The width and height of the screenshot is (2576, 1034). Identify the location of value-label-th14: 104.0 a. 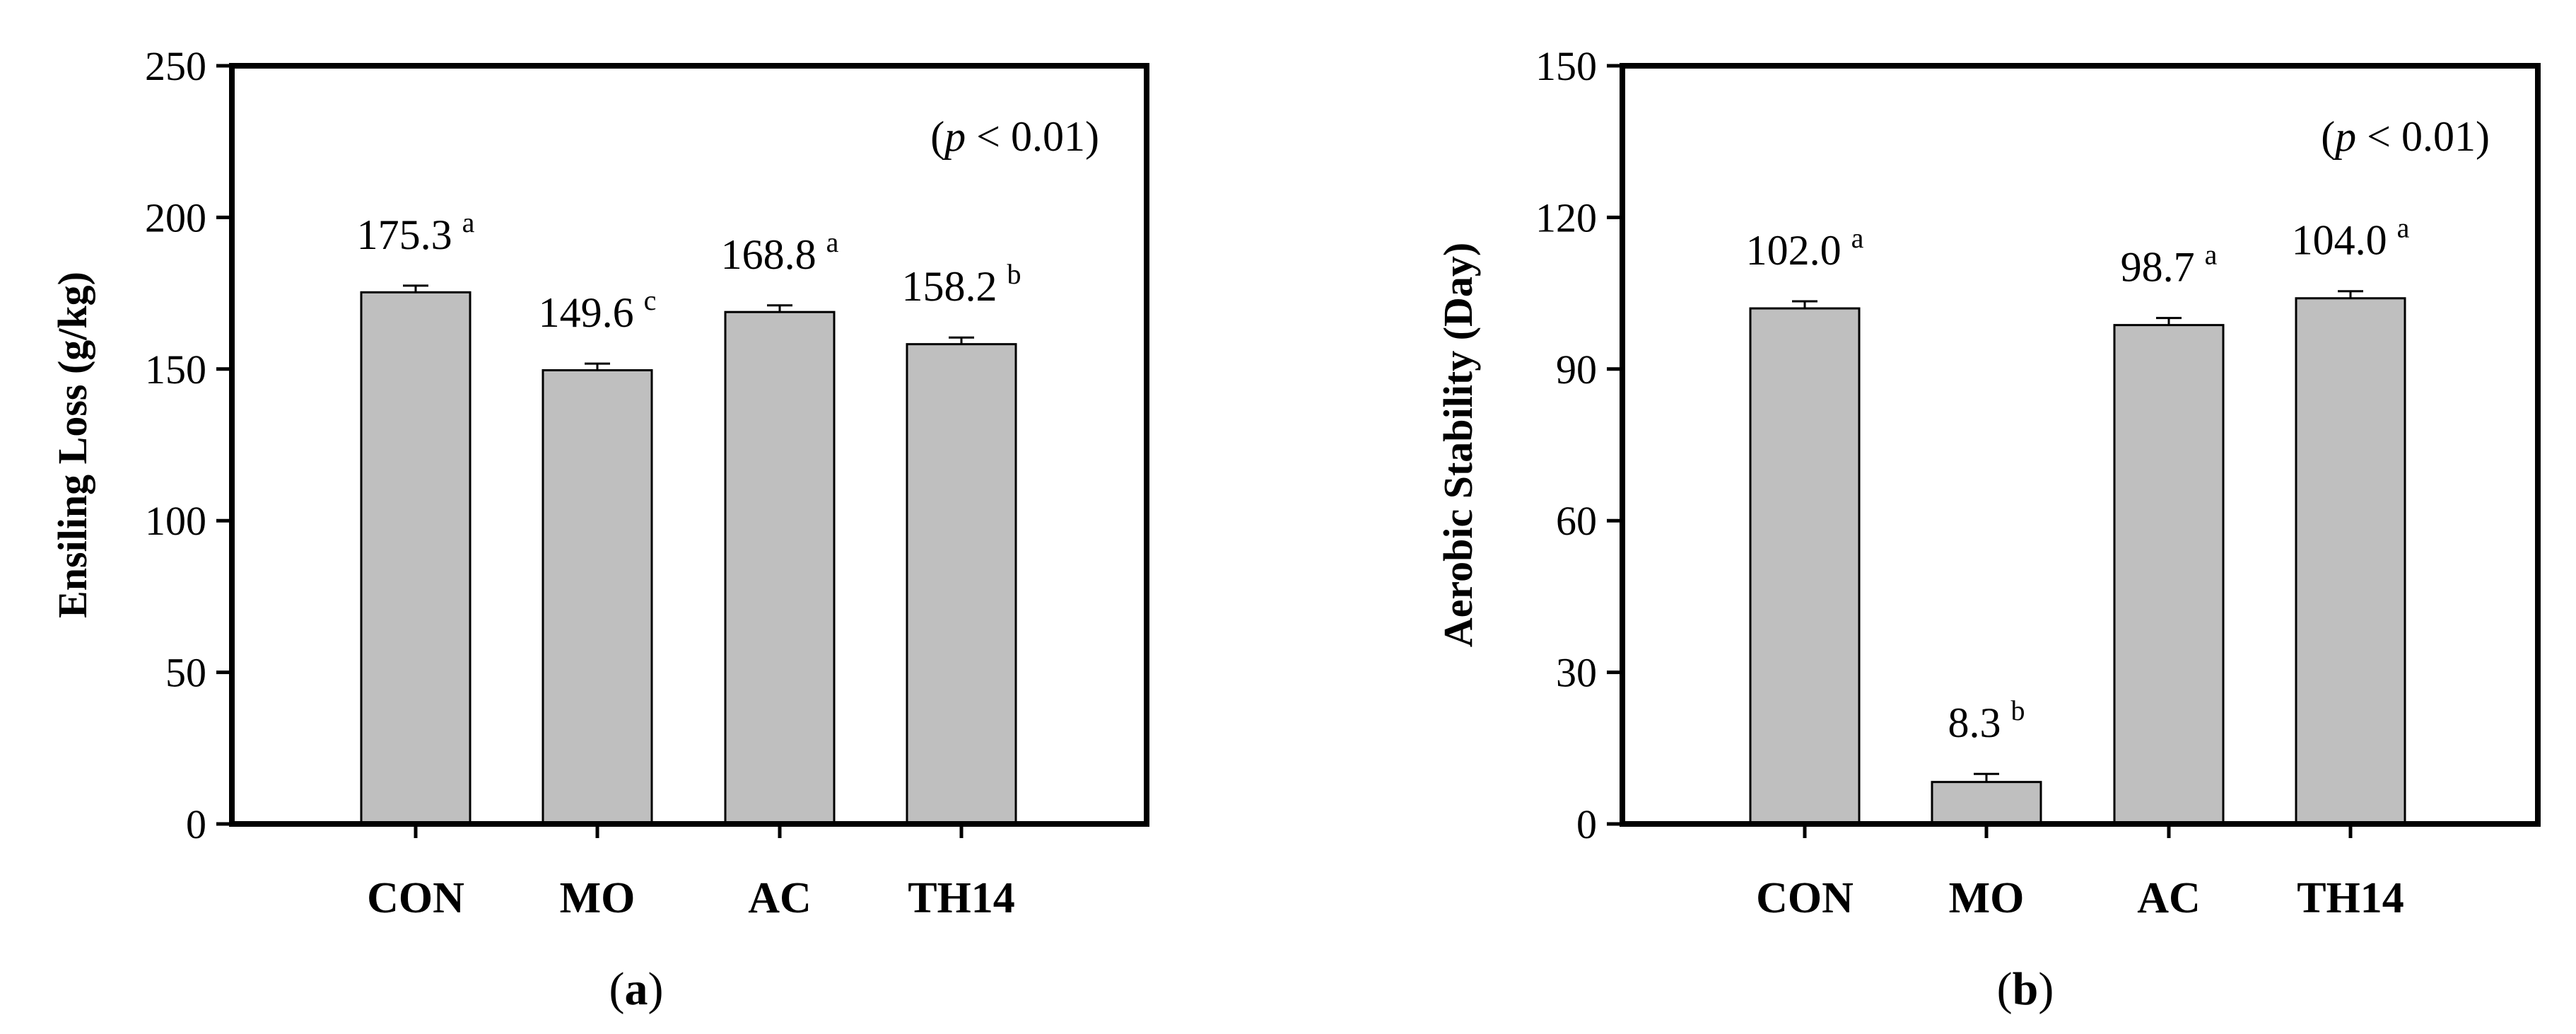
(2351, 238).